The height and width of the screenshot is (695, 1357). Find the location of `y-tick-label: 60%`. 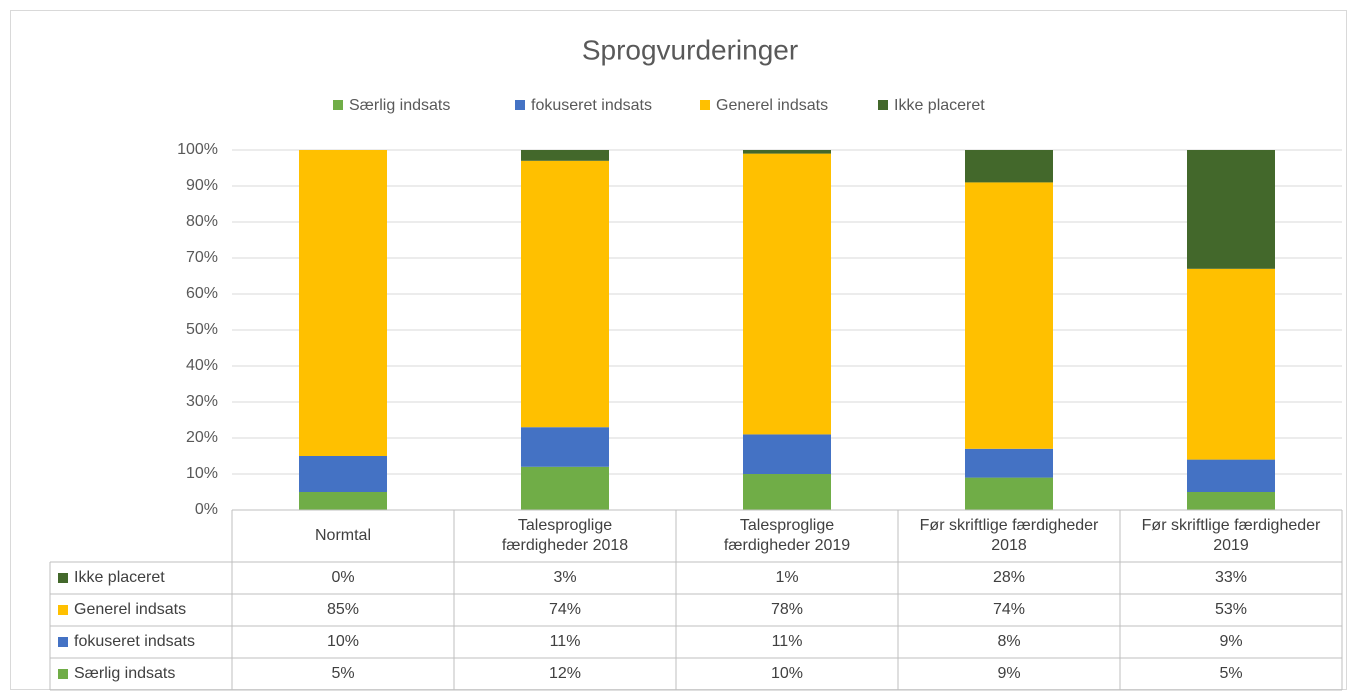

y-tick-label: 60% is located at coordinates (202, 293).